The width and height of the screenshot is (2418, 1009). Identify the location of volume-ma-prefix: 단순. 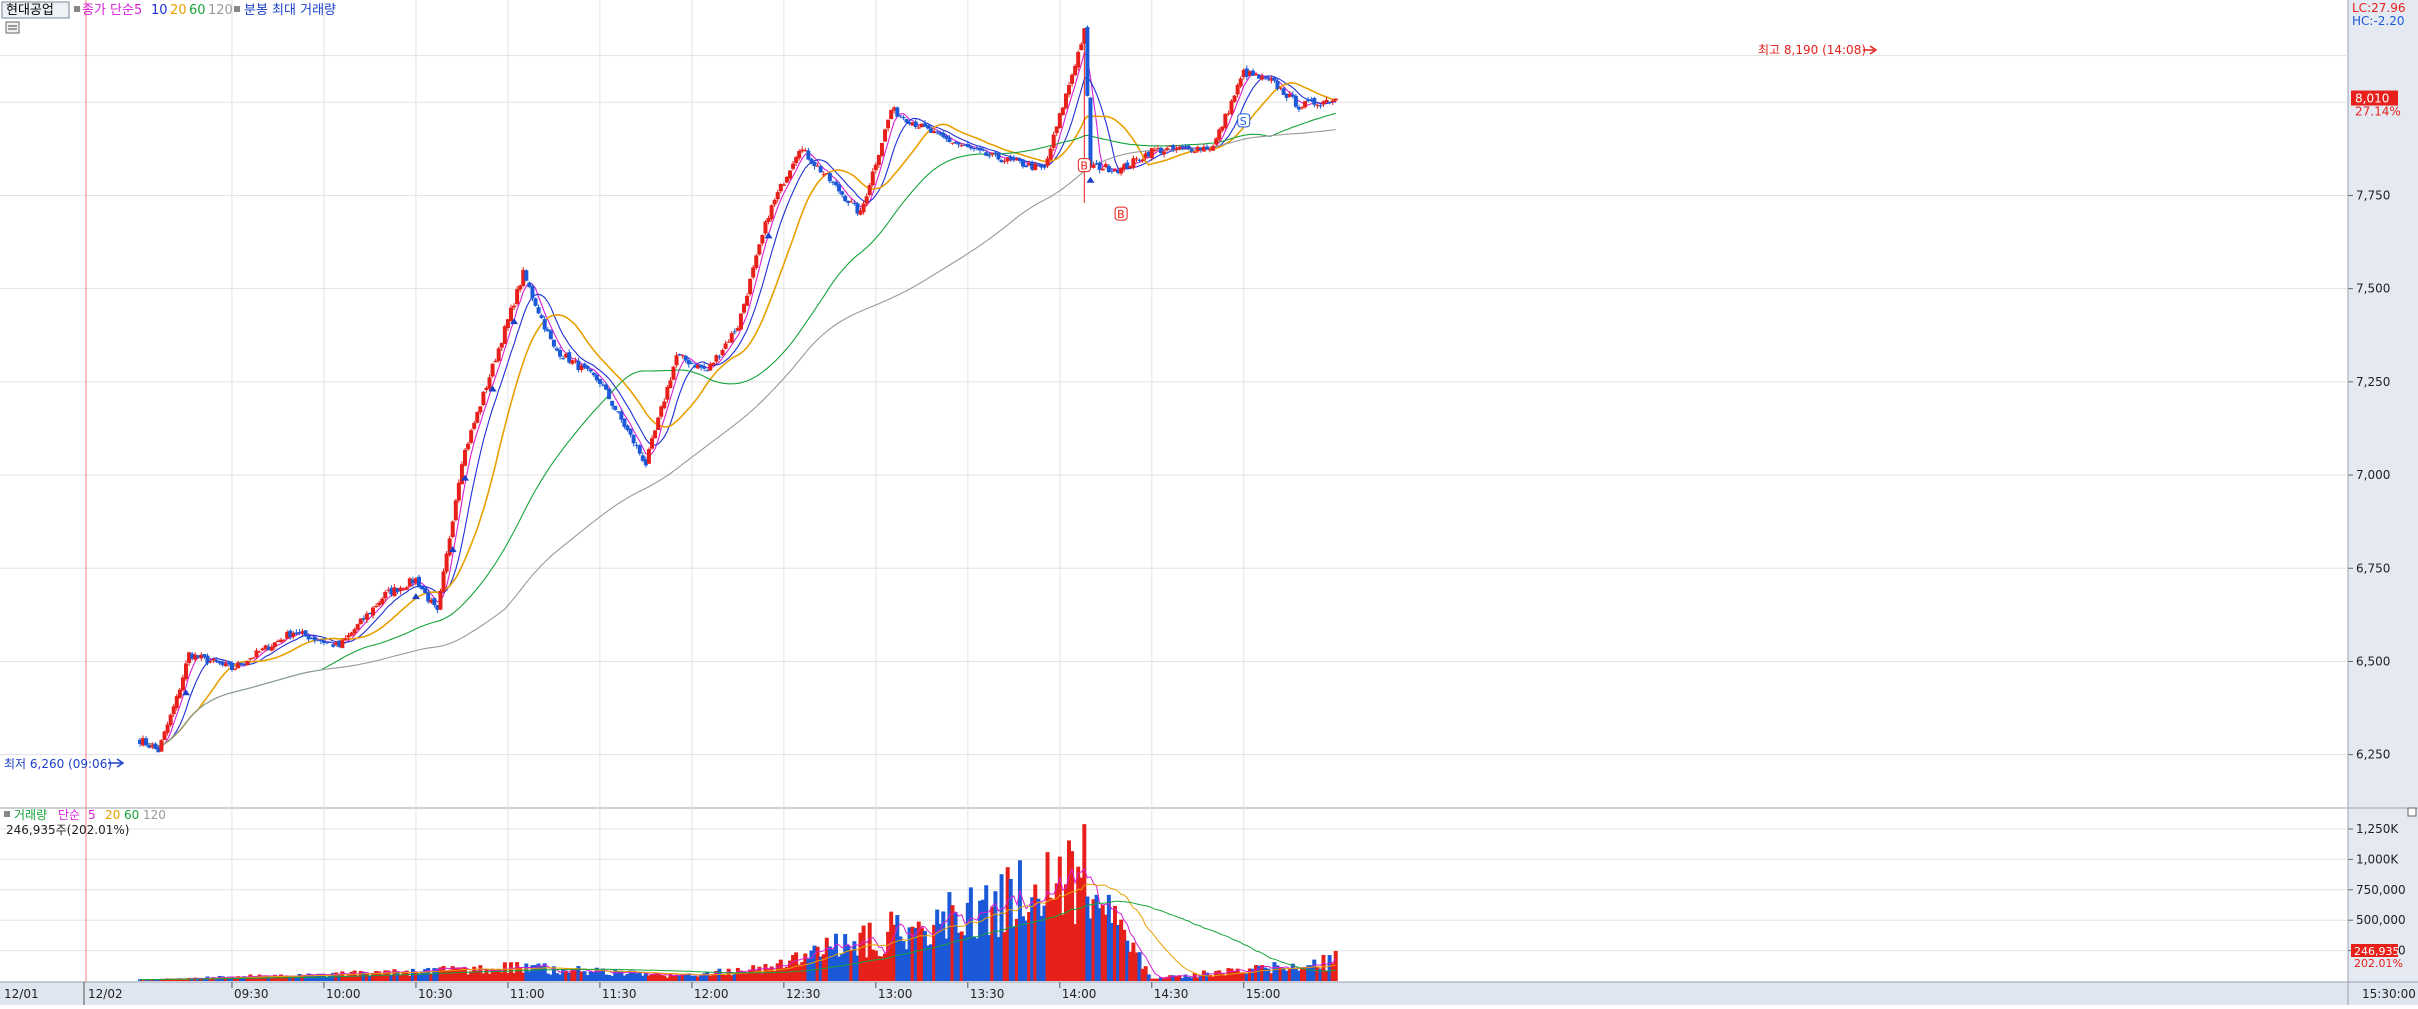
(69, 815).